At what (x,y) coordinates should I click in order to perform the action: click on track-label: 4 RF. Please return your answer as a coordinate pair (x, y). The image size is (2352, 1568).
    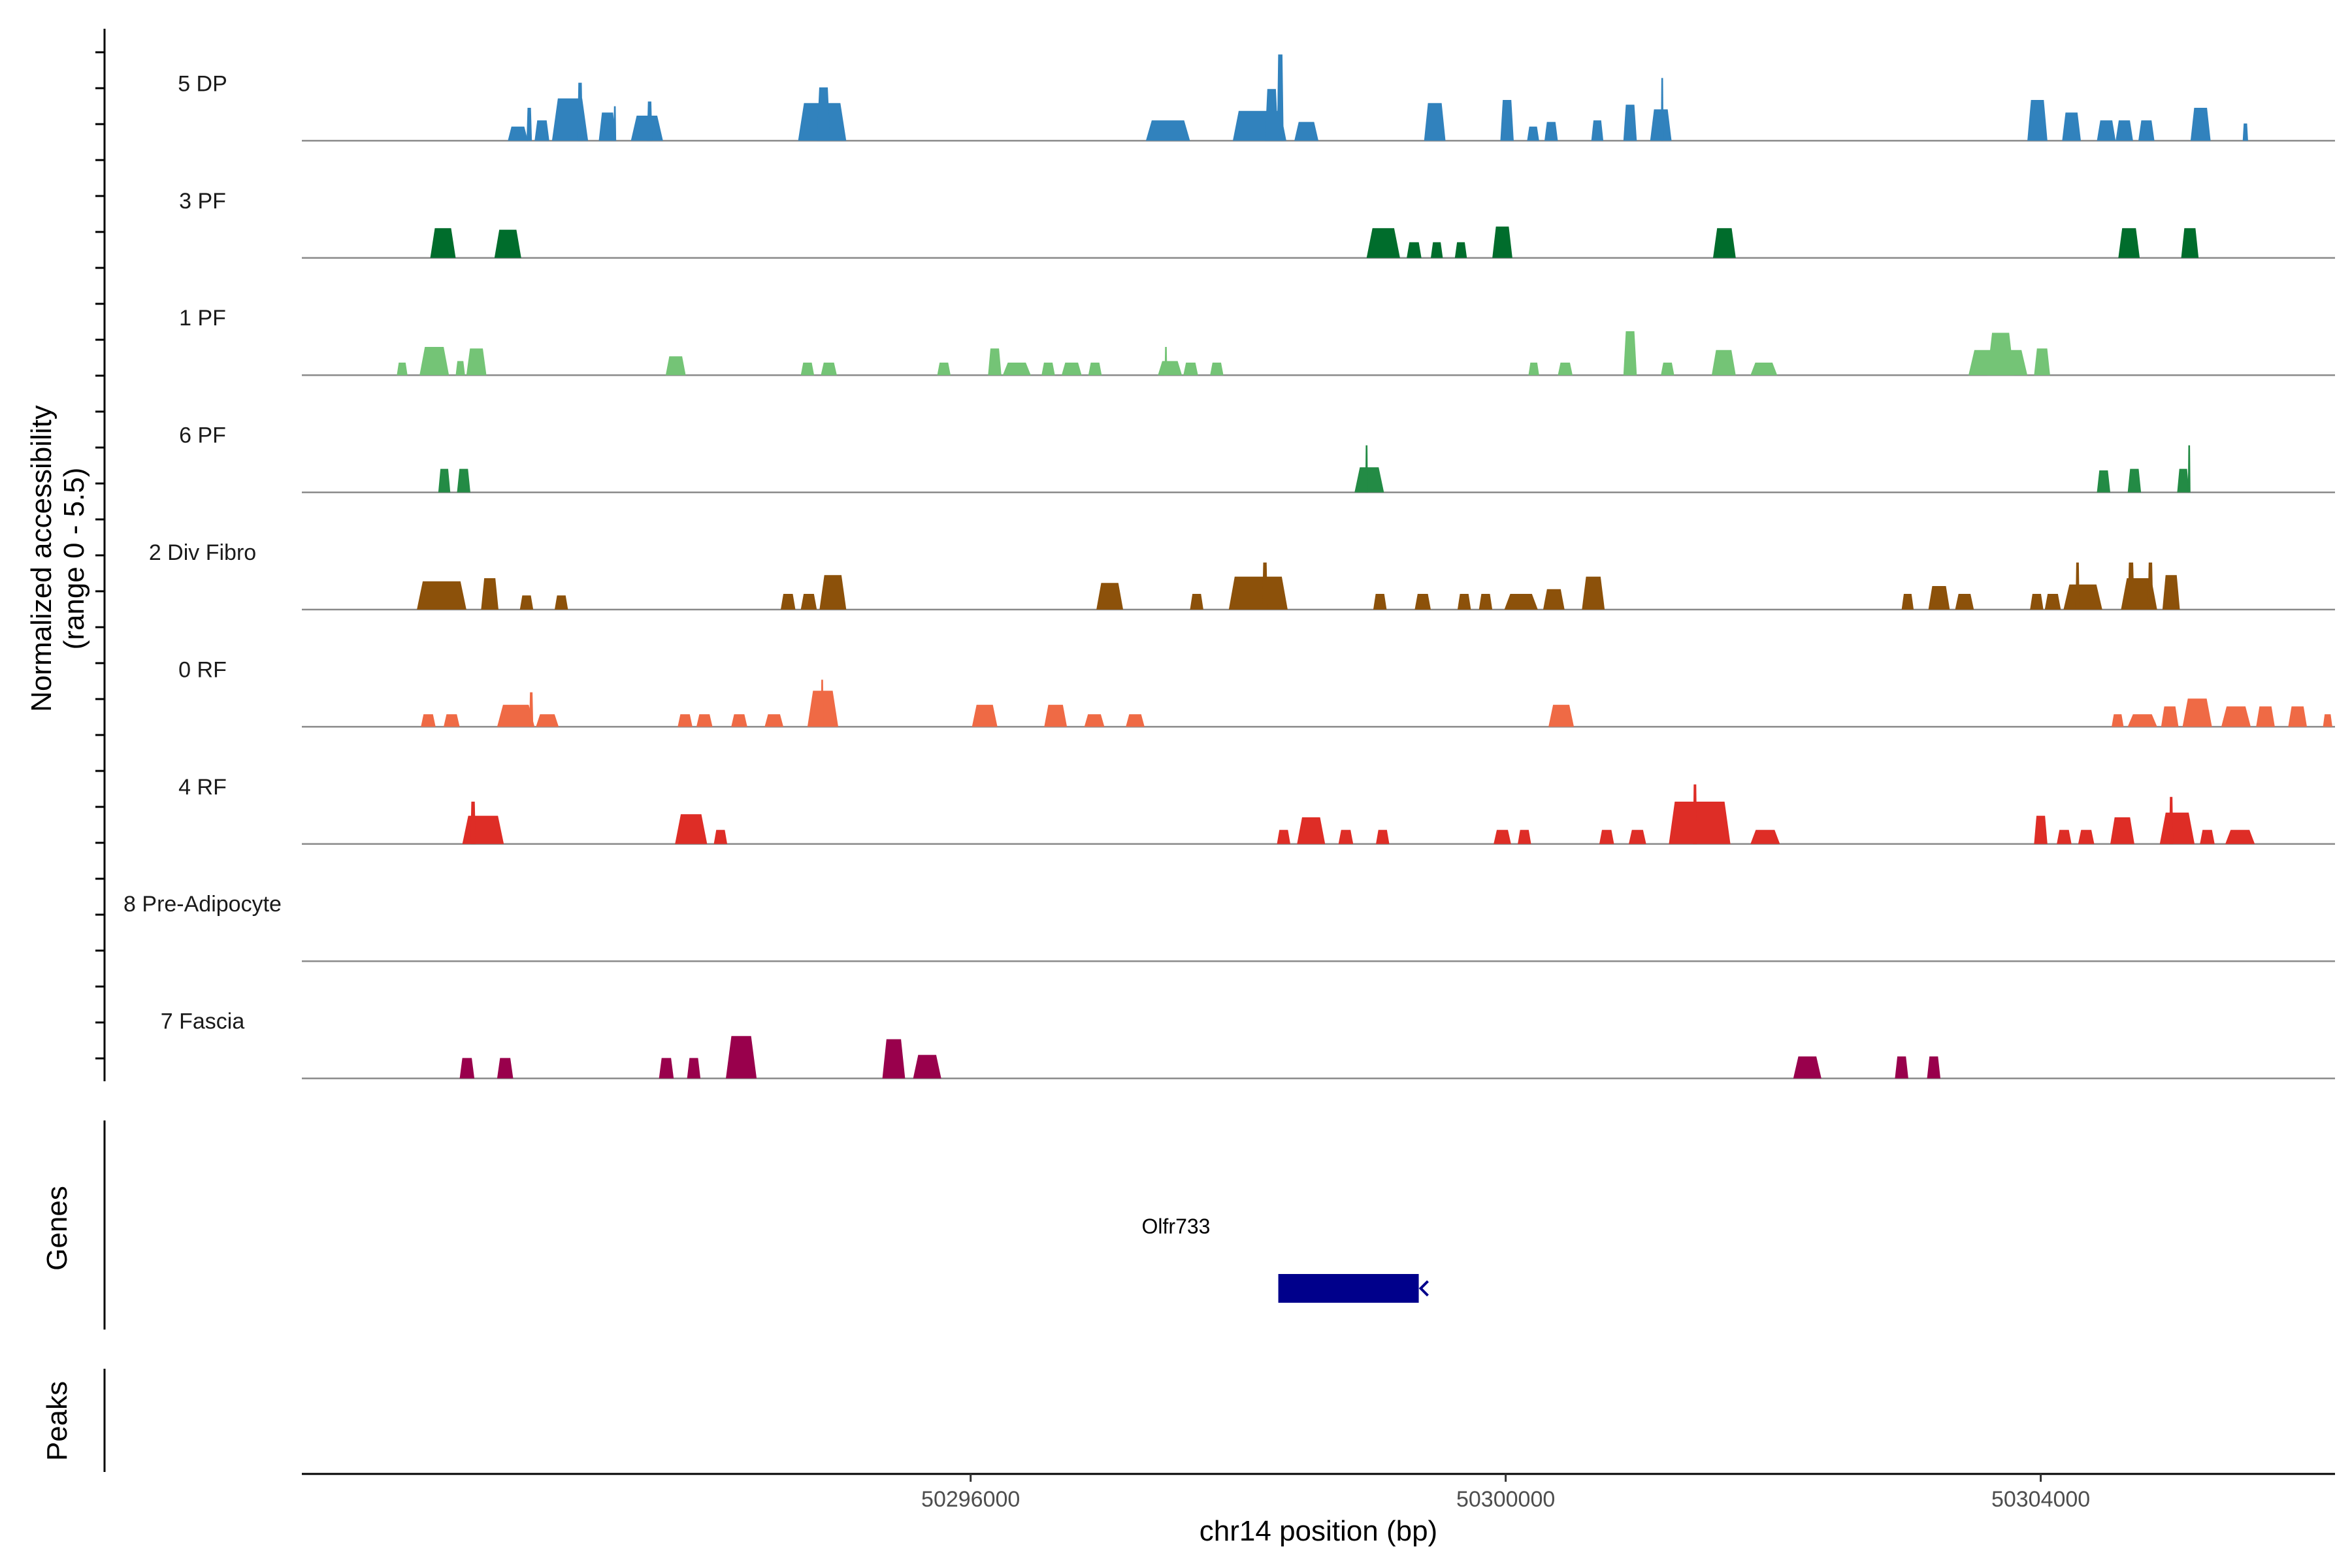
    Looking at the image, I should click on (202, 787).